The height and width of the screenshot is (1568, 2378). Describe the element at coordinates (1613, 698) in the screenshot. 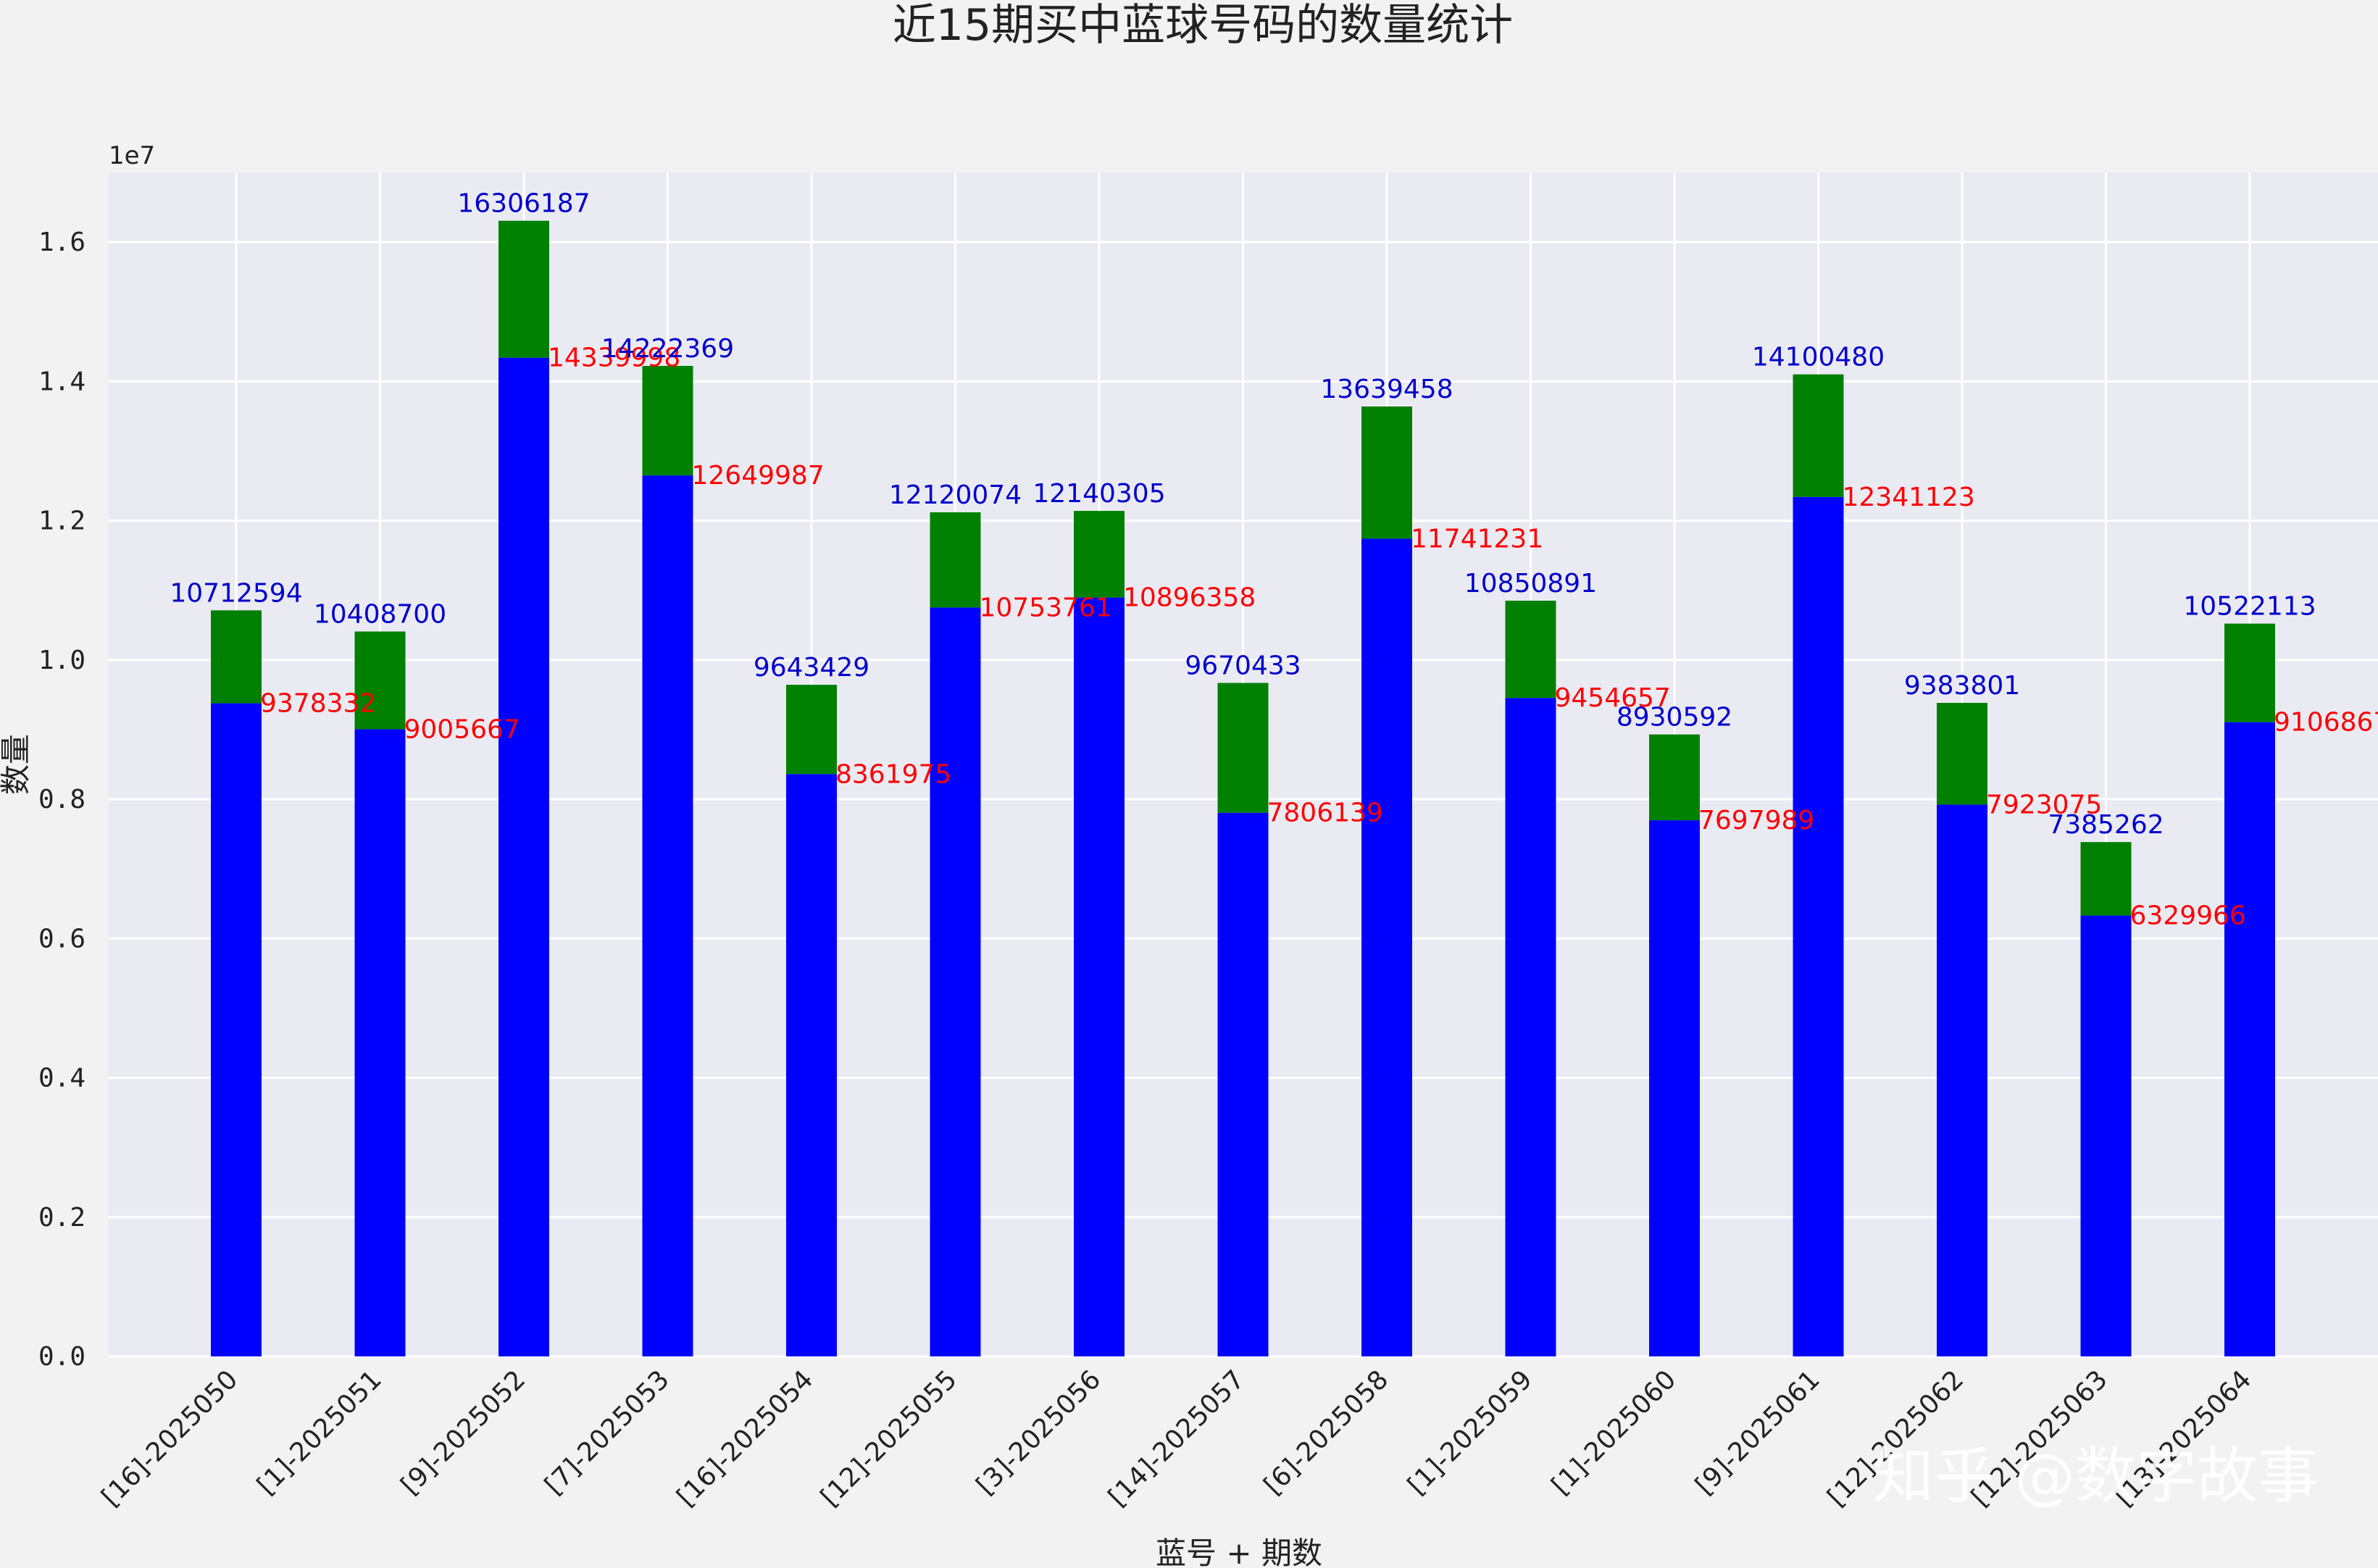

I see `segment-value-label: 9454657` at that location.